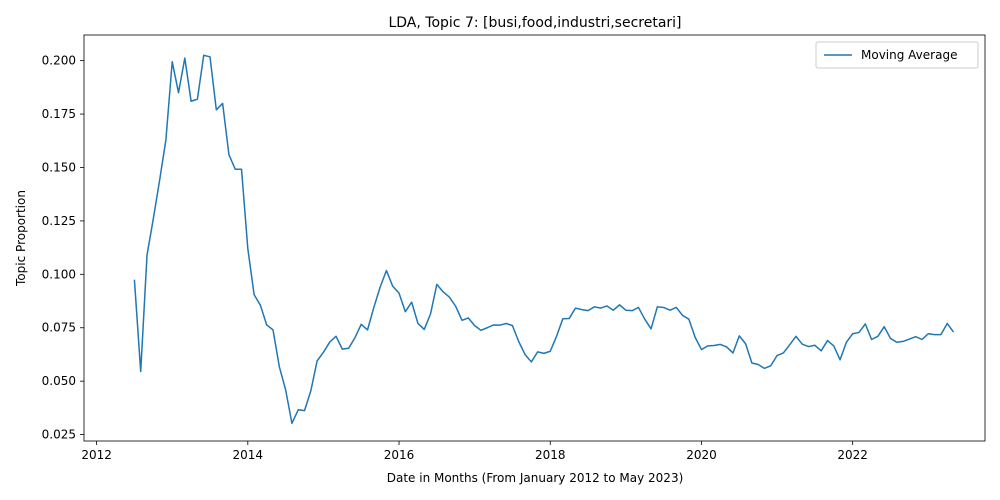 This screenshot has width=1000, height=500. I want to click on x-axis-ticks: 2012 2014 2016 2018 2020 2022, so click(474, 451).